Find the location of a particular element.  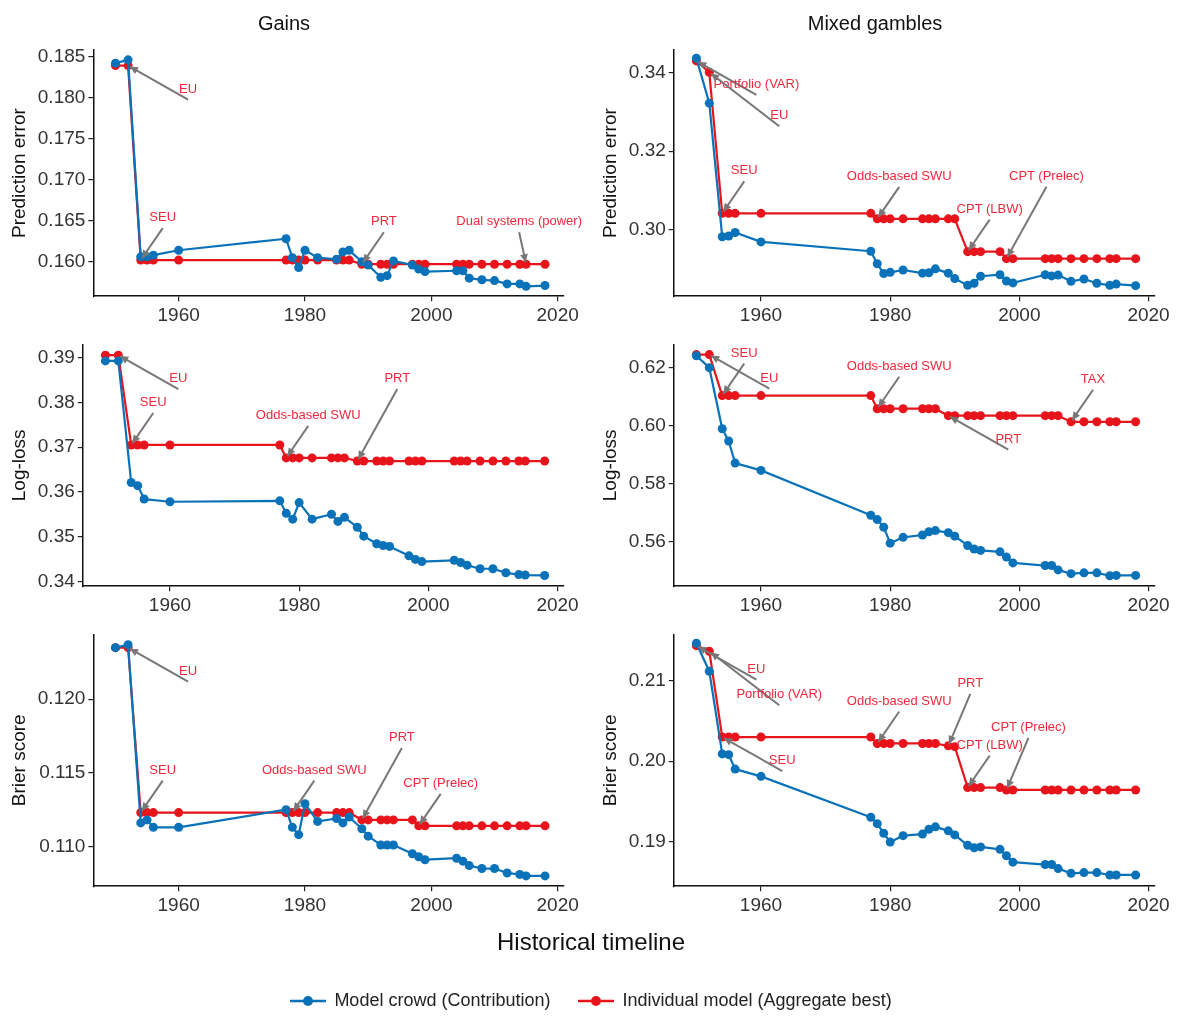

y-tick-label: 0.110 is located at coordinates (62, 845).